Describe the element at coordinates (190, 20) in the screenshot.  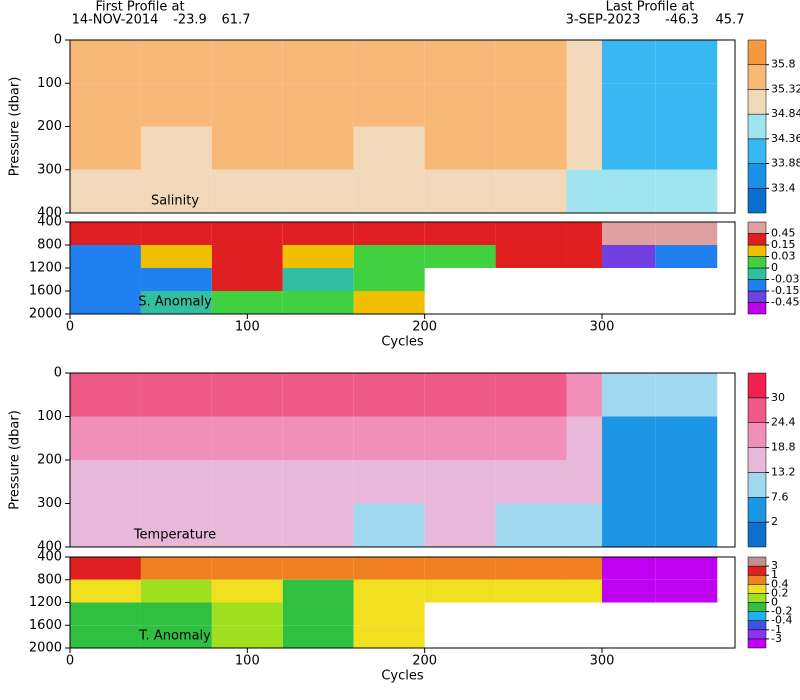
I see `first-lat: -23.9` at that location.